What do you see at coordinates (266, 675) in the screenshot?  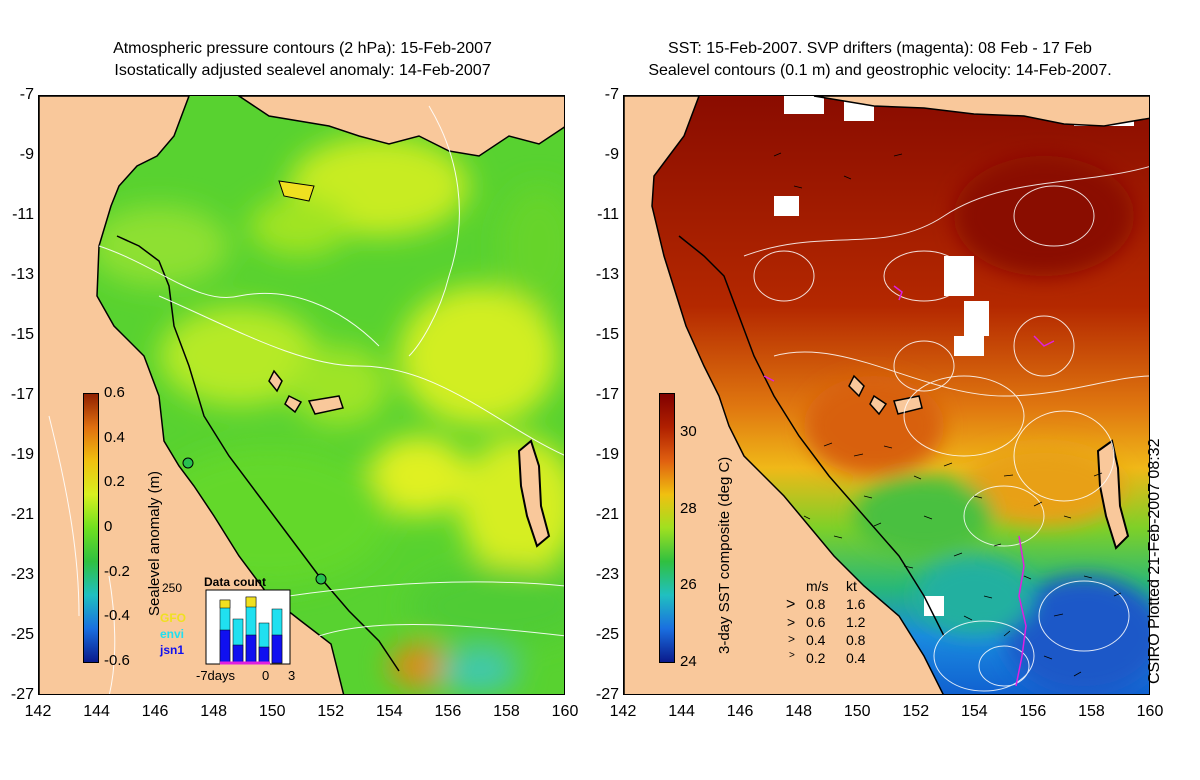 I see `inset-xlabel-zero: 0` at bounding box center [266, 675].